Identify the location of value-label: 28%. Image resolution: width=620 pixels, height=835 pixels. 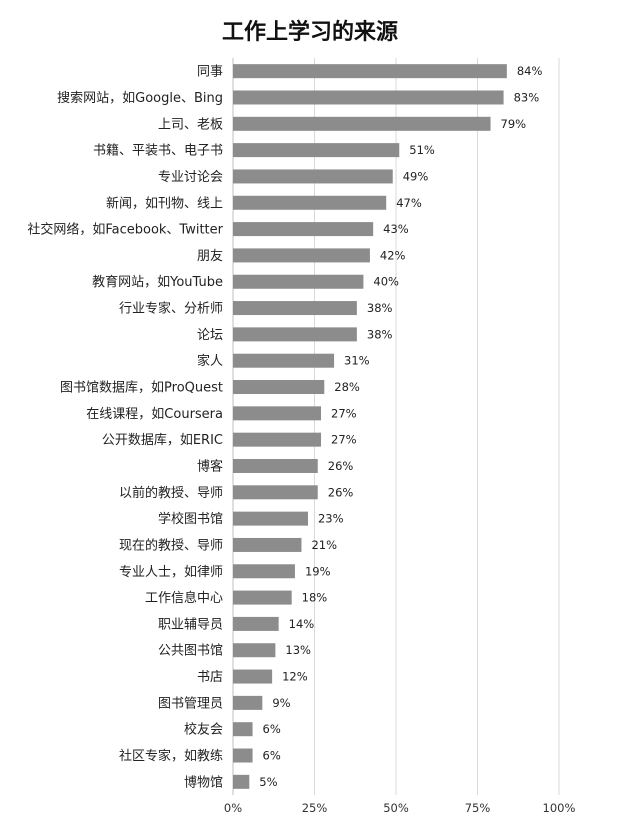
(347, 387).